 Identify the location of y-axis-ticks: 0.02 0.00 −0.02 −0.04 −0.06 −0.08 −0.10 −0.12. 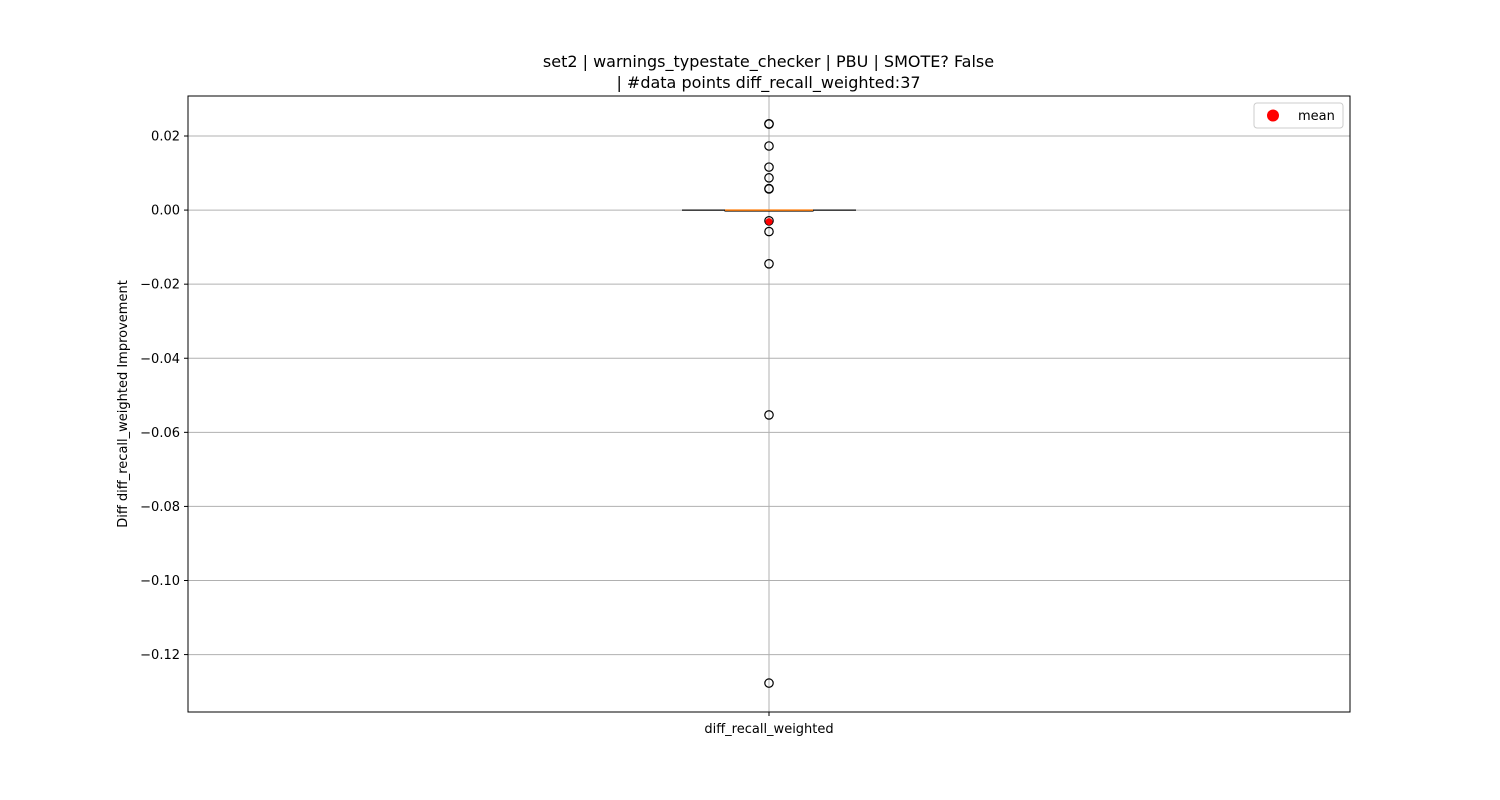
(164, 396).